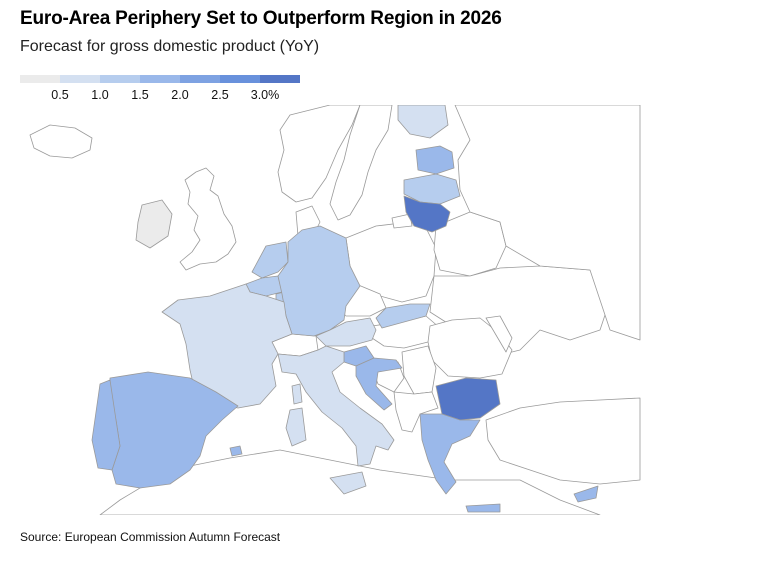  Describe the element at coordinates (402, 221) in the screenshot. I see `map-kaliningrad` at that location.